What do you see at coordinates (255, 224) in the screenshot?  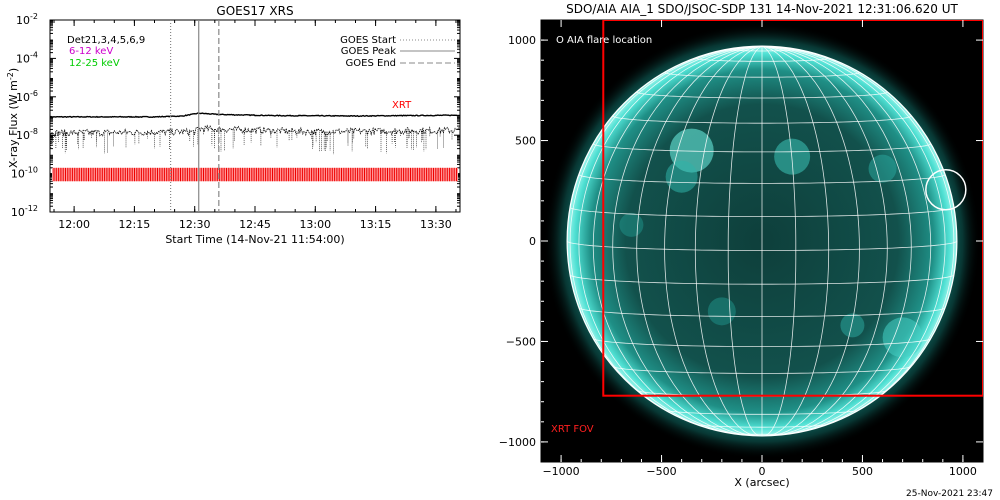 I see `goes-xtick-label-3: 12:45` at bounding box center [255, 224].